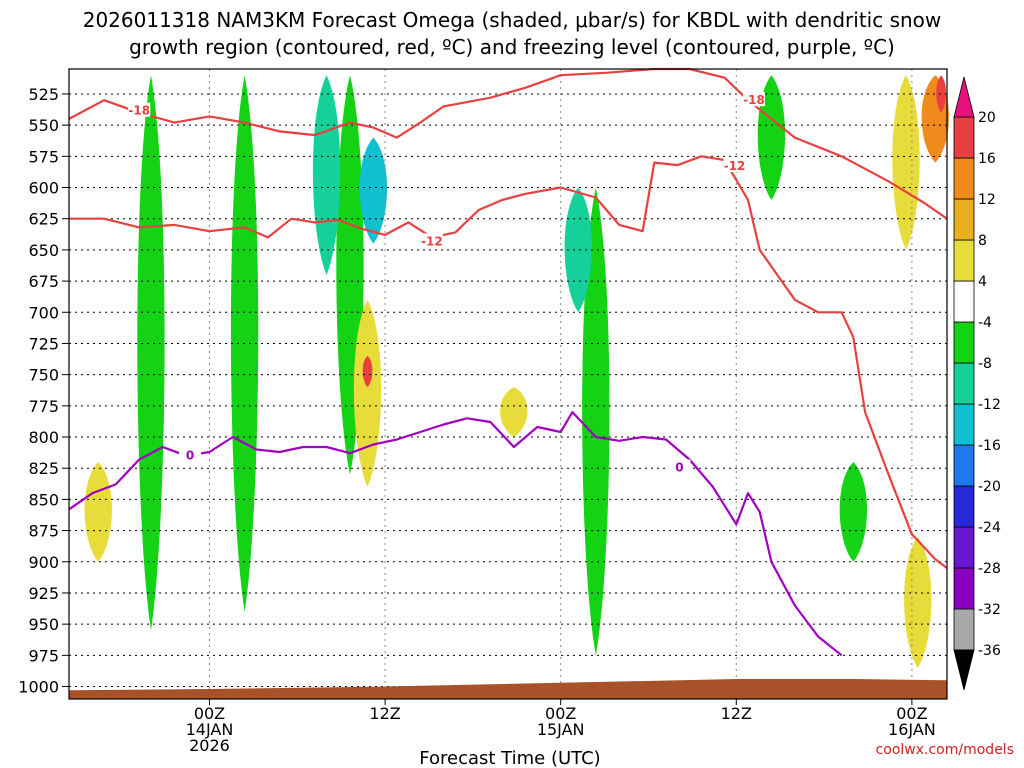  I want to click on y-tick-label-600: 600, so click(43, 188).